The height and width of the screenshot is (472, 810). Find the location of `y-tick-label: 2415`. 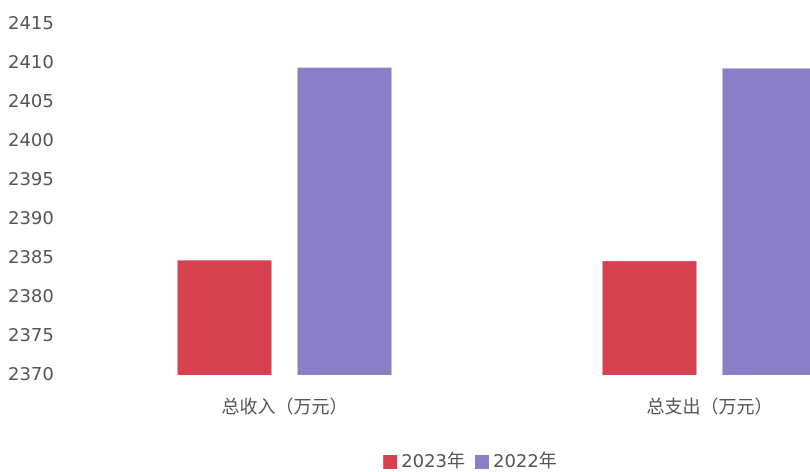

y-tick-label: 2415 is located at coordinates (31, 23).